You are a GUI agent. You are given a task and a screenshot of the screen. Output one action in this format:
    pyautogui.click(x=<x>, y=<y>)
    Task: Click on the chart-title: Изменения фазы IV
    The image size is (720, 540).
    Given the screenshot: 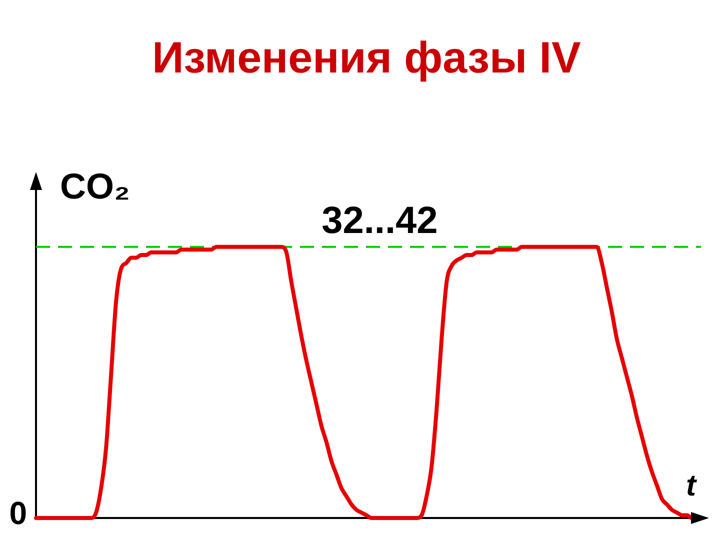 What is the action you would take?
    pyautogui.click(x=367, y=58)
    